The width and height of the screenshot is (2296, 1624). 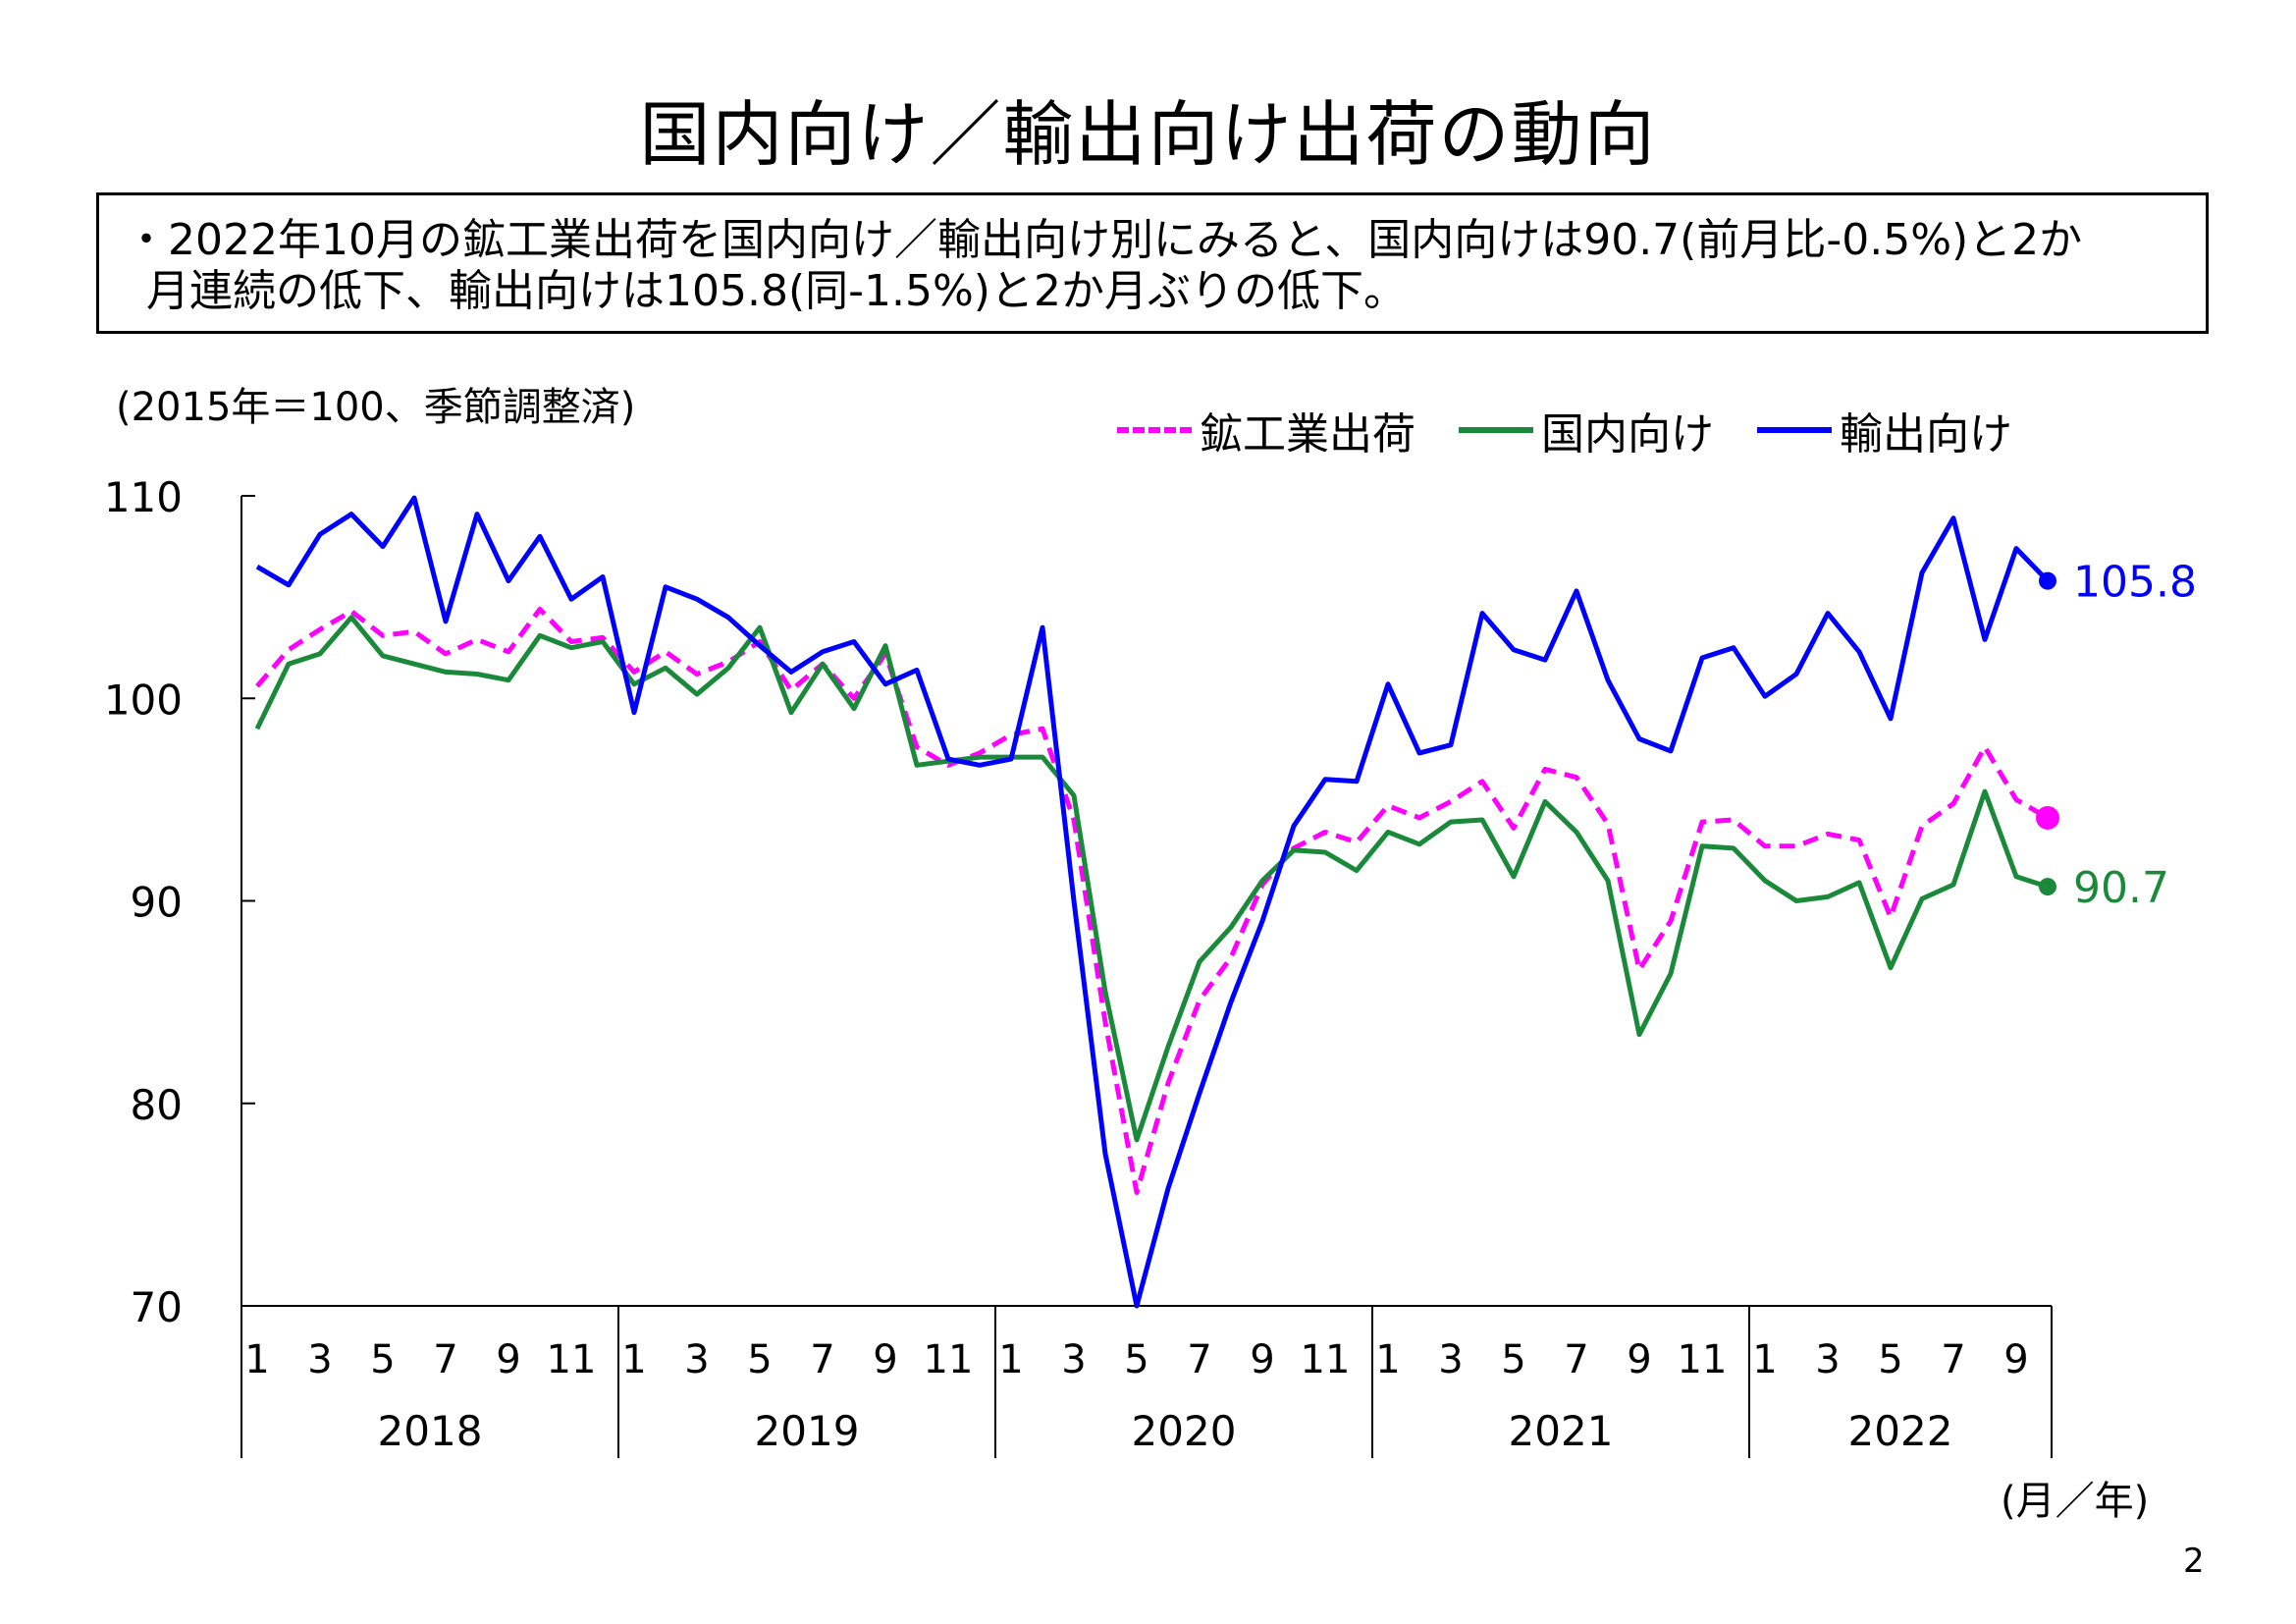 I want to click on x-year-label: 2022, so click(x=1900, y=1431).